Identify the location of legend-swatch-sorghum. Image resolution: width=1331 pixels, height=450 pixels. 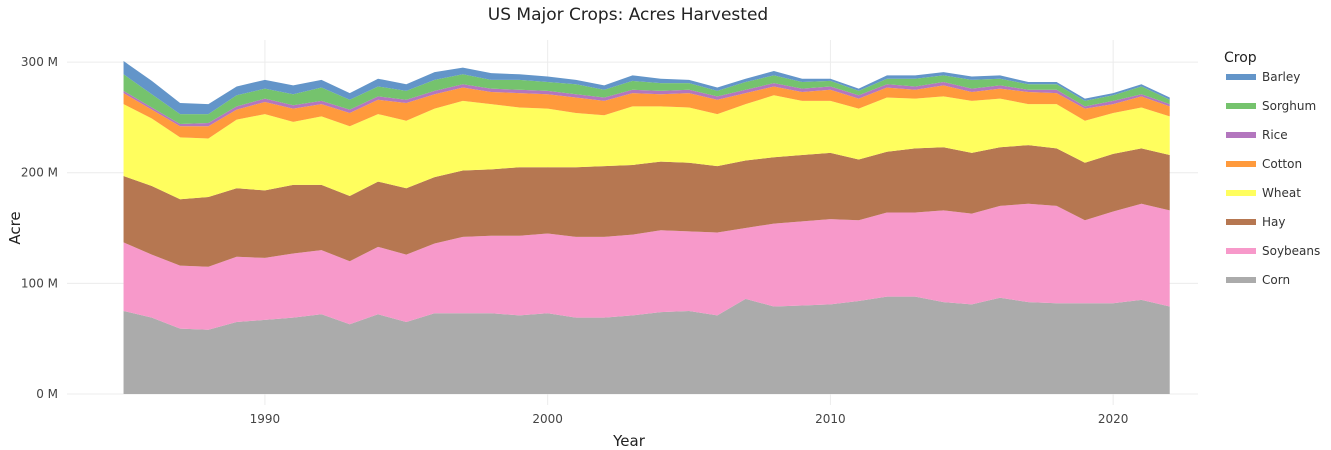
(1241, 106).